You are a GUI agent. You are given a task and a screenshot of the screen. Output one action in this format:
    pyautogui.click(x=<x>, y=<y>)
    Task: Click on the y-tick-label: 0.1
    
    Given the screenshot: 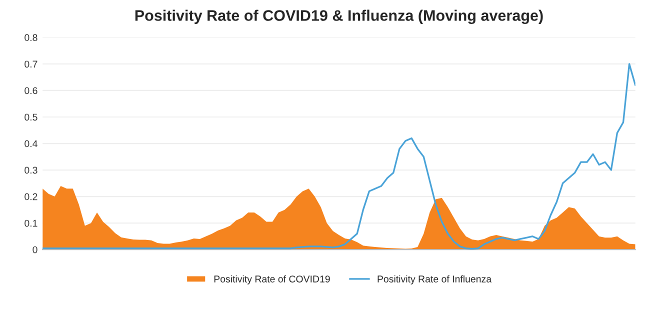 What is the action you would take?
    pyautogui.click(x=31, y=223)
    